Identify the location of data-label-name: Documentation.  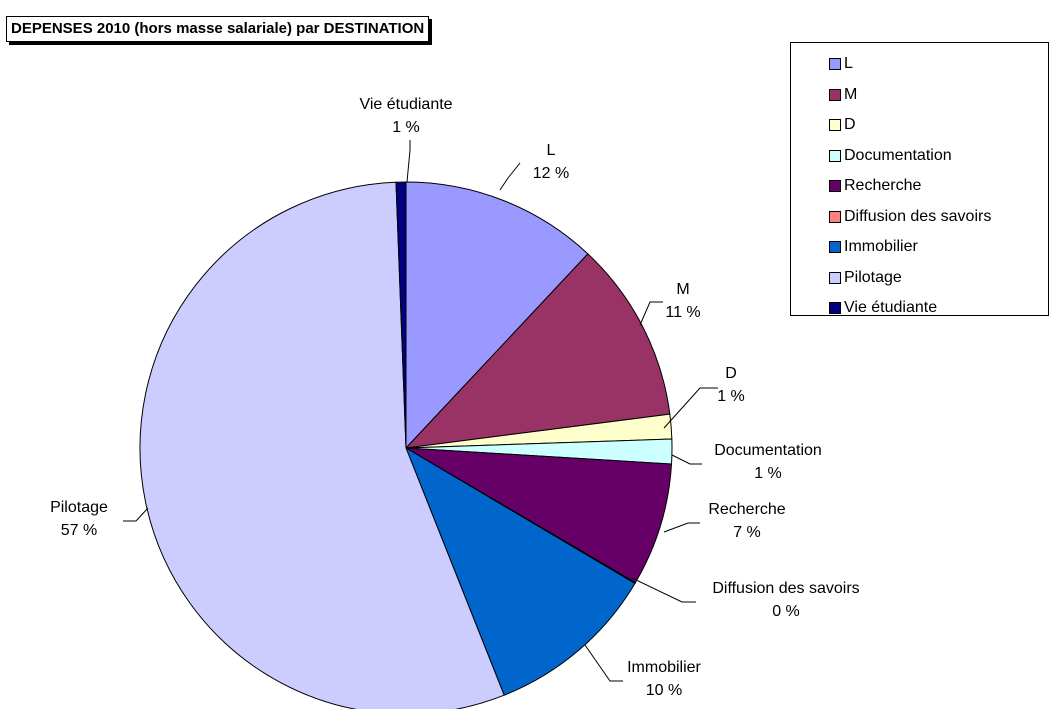
(768, 450).